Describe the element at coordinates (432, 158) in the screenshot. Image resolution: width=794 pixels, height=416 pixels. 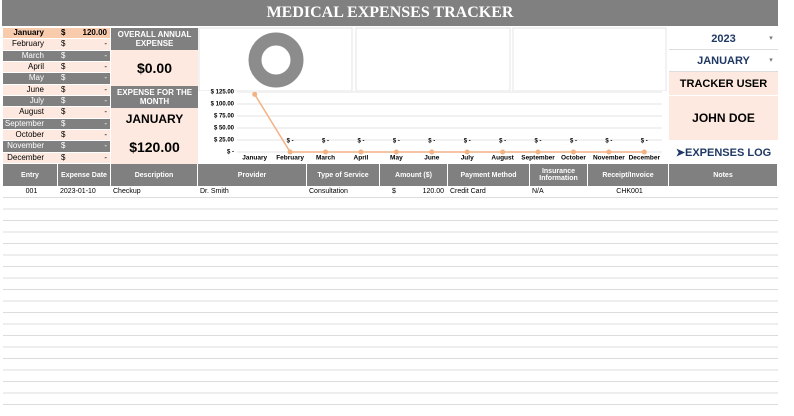
I see `x-tick-label: June` at that location.